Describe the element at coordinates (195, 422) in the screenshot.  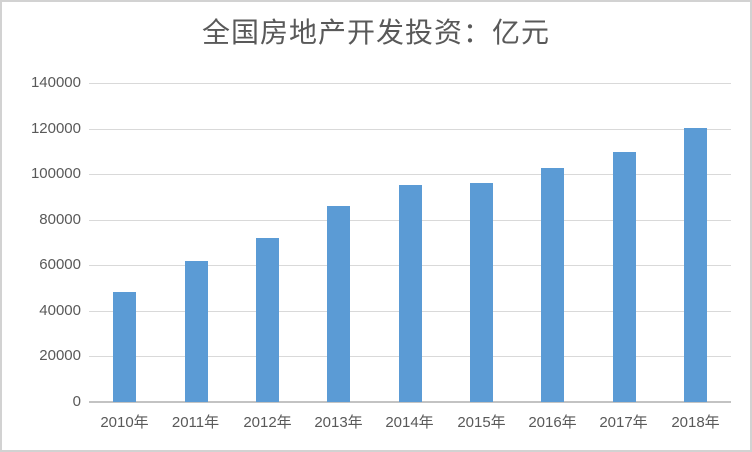
I see `x-axis-tick-label: 2011年` at that location.